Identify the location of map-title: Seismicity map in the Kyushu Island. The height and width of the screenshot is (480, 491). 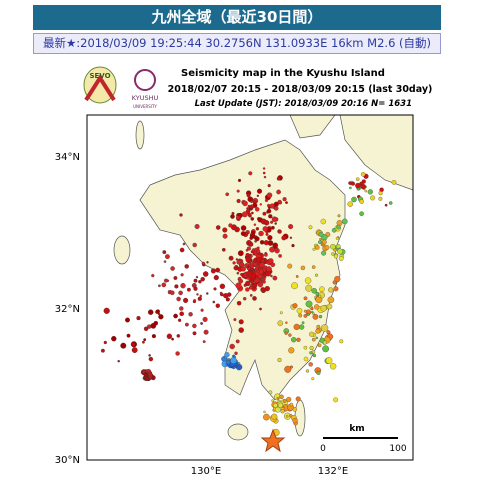
(283, 73).